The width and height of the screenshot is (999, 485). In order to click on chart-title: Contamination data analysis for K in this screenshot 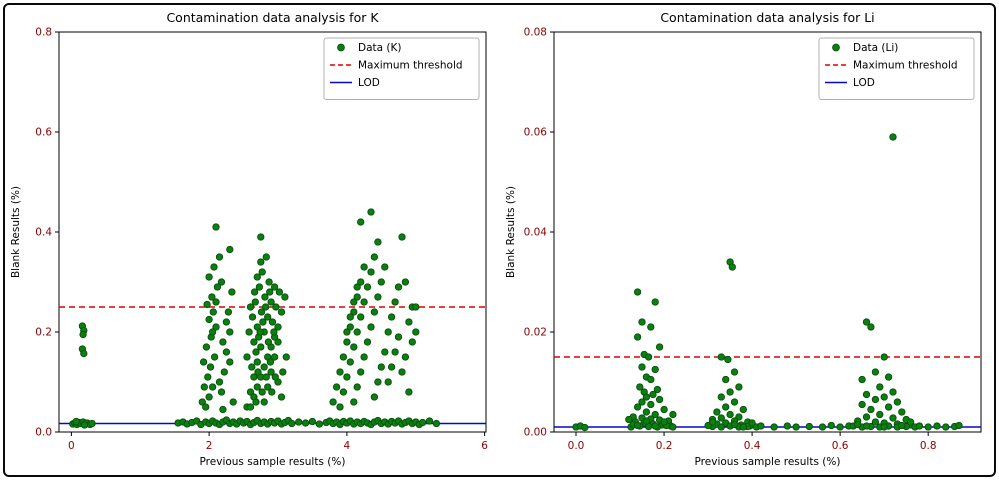, I will do `click(273, 17)`.